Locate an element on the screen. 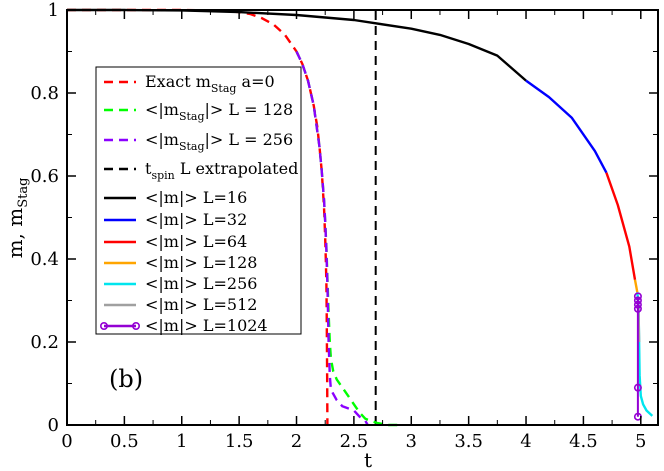  y-tick-label: 0.2 is located at coordinates (44, 342).